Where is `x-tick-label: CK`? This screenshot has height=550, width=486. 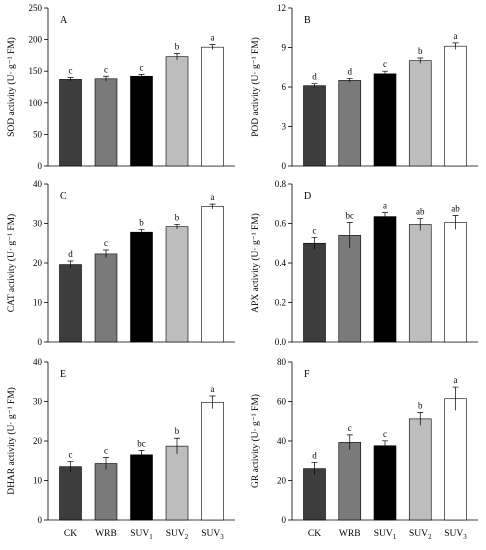 x-tick-label: CK is located at coordinates (314, 534).